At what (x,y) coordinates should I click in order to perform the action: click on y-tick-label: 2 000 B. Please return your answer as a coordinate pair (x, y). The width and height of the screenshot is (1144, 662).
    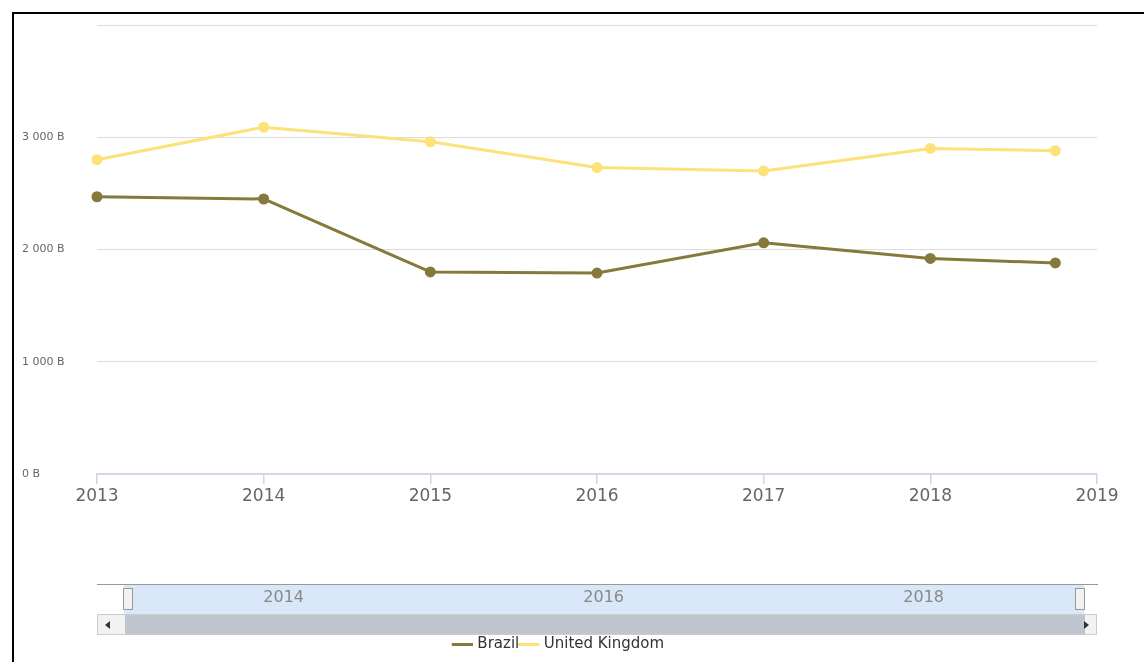
    Looking at the image, I should click on (43, 249).